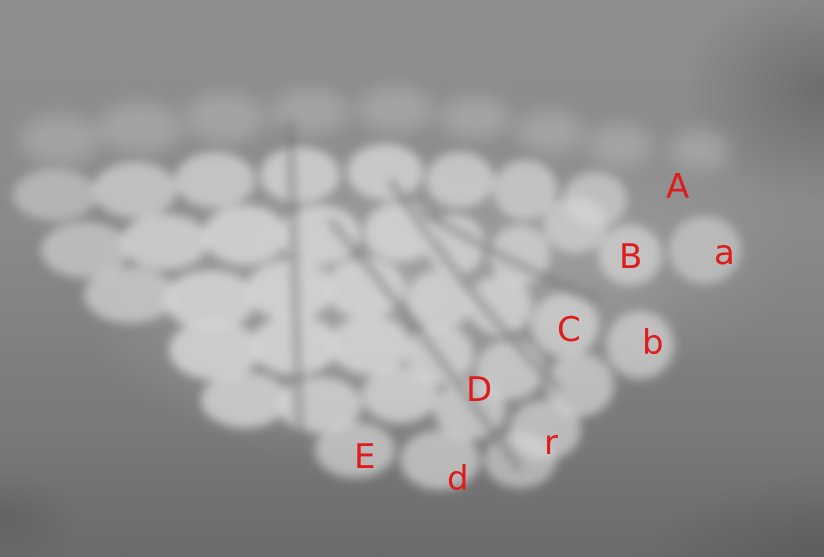  Describe the element at coordinates (479, 390) in the screenshot. I see `label-D: D` at that location.